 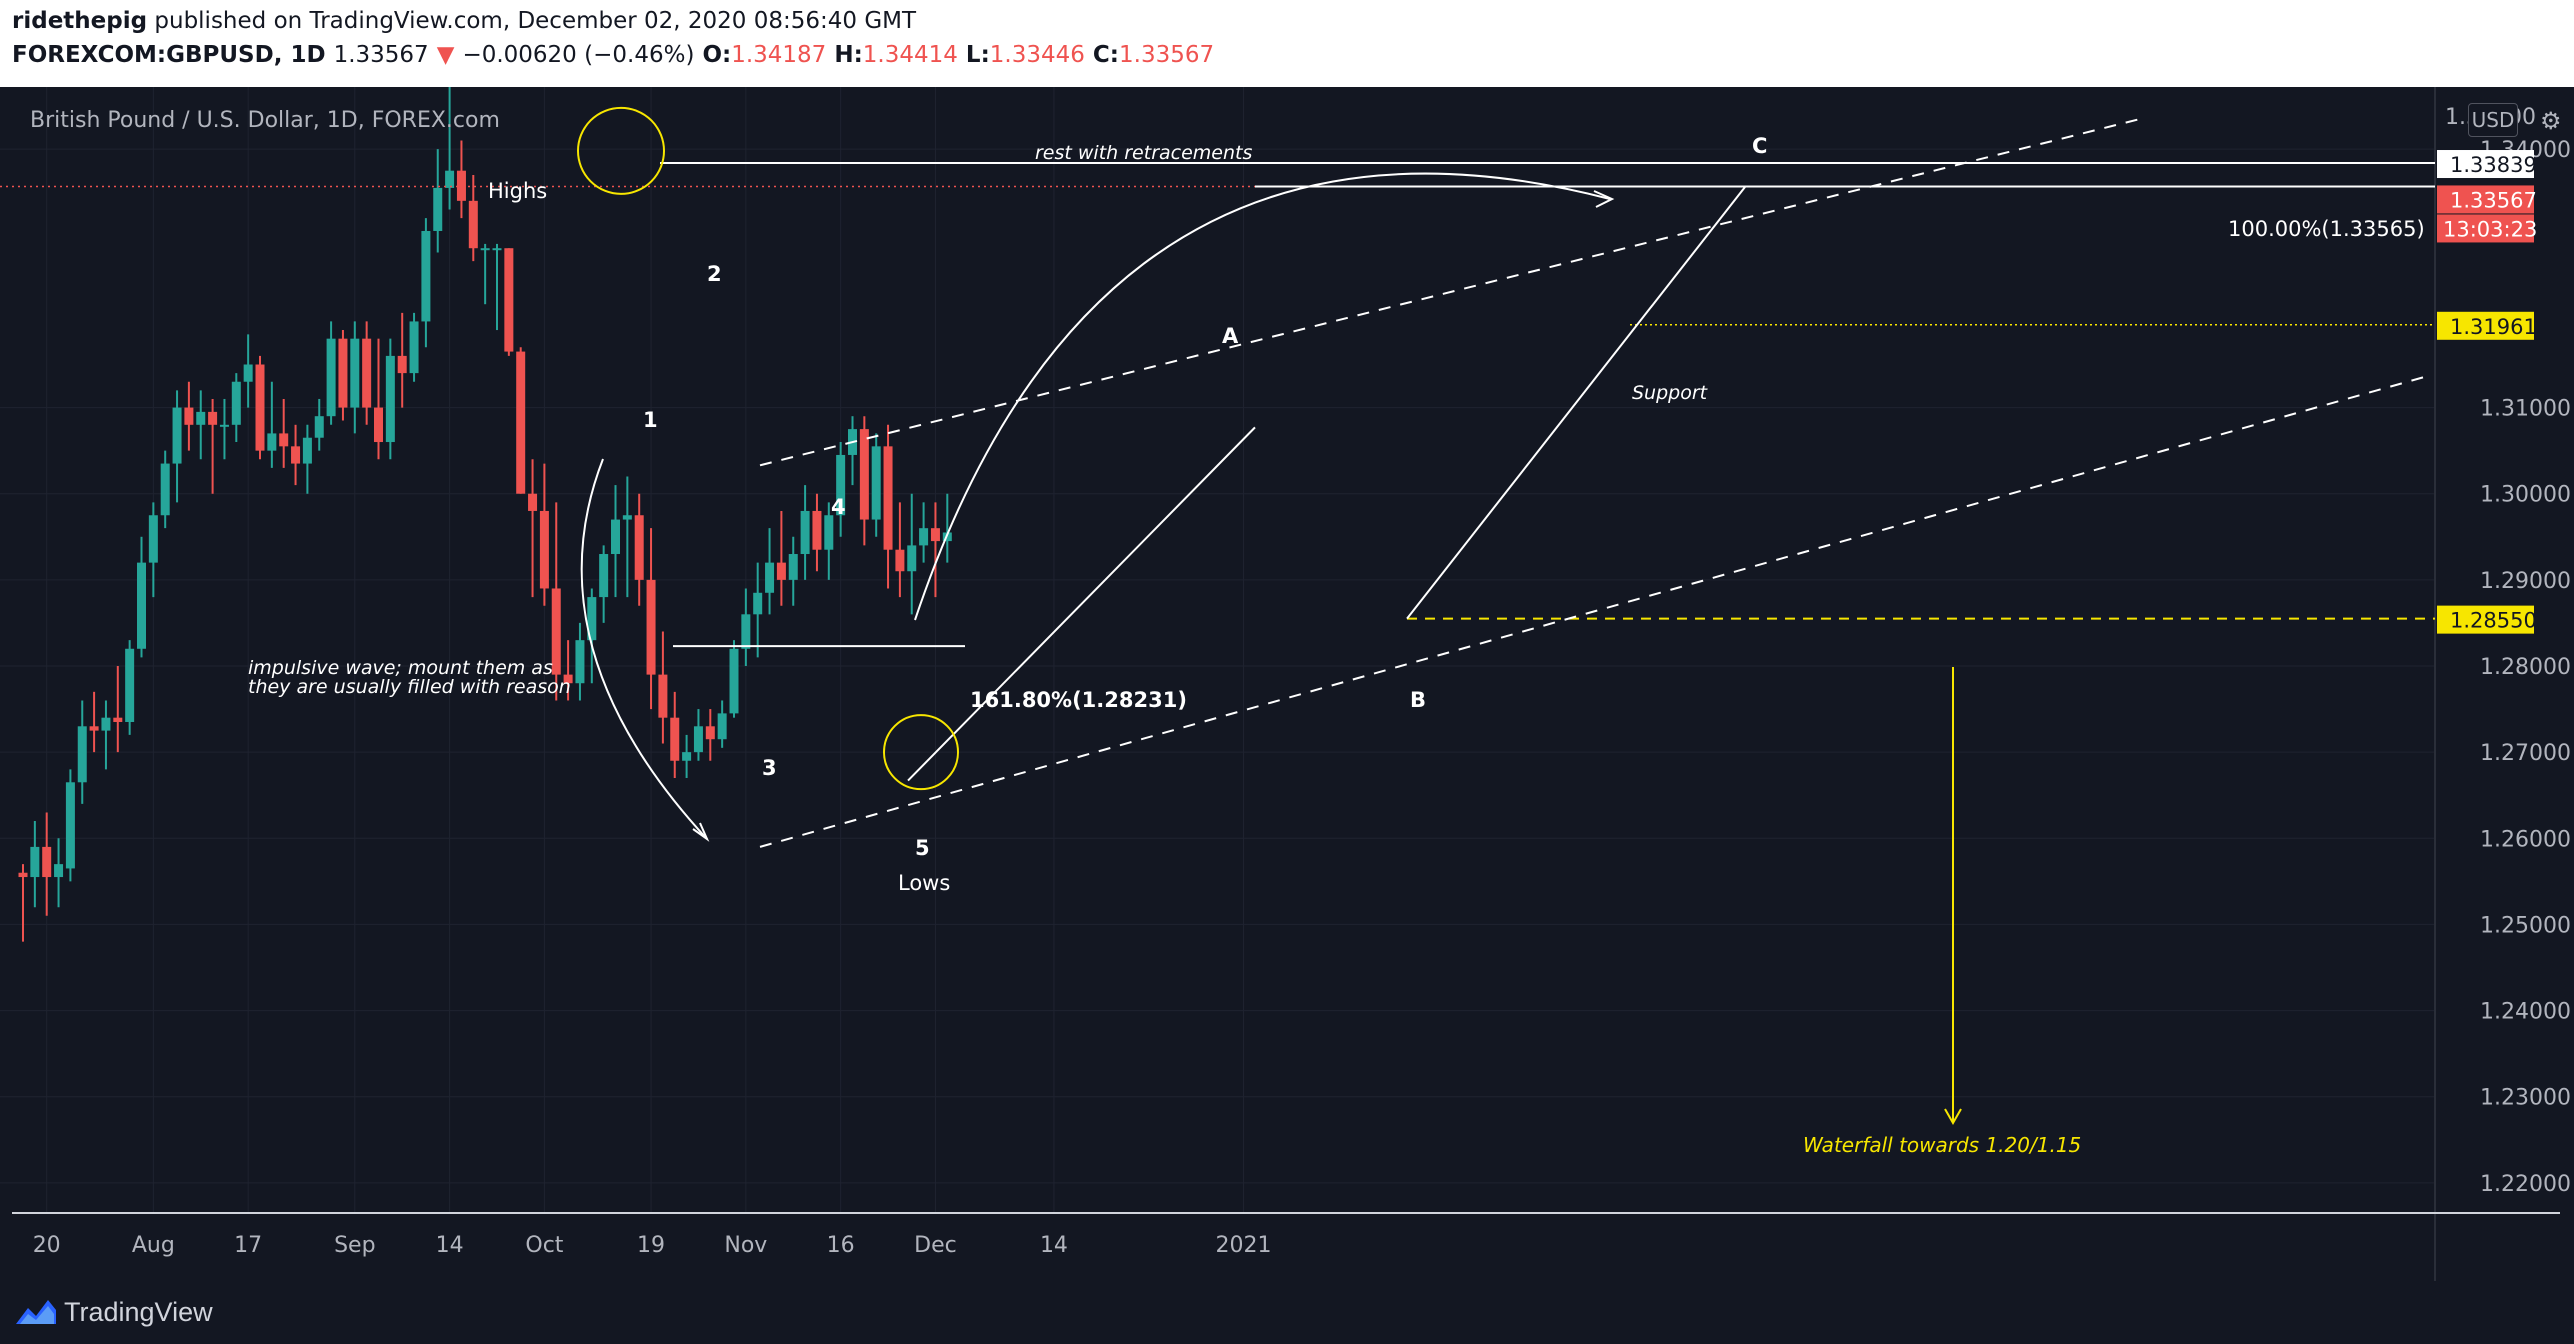 What do you see at coordinates (1081, 604) in the screenshot?
I see `wave-a-line` at bounding box center [1081, 604].